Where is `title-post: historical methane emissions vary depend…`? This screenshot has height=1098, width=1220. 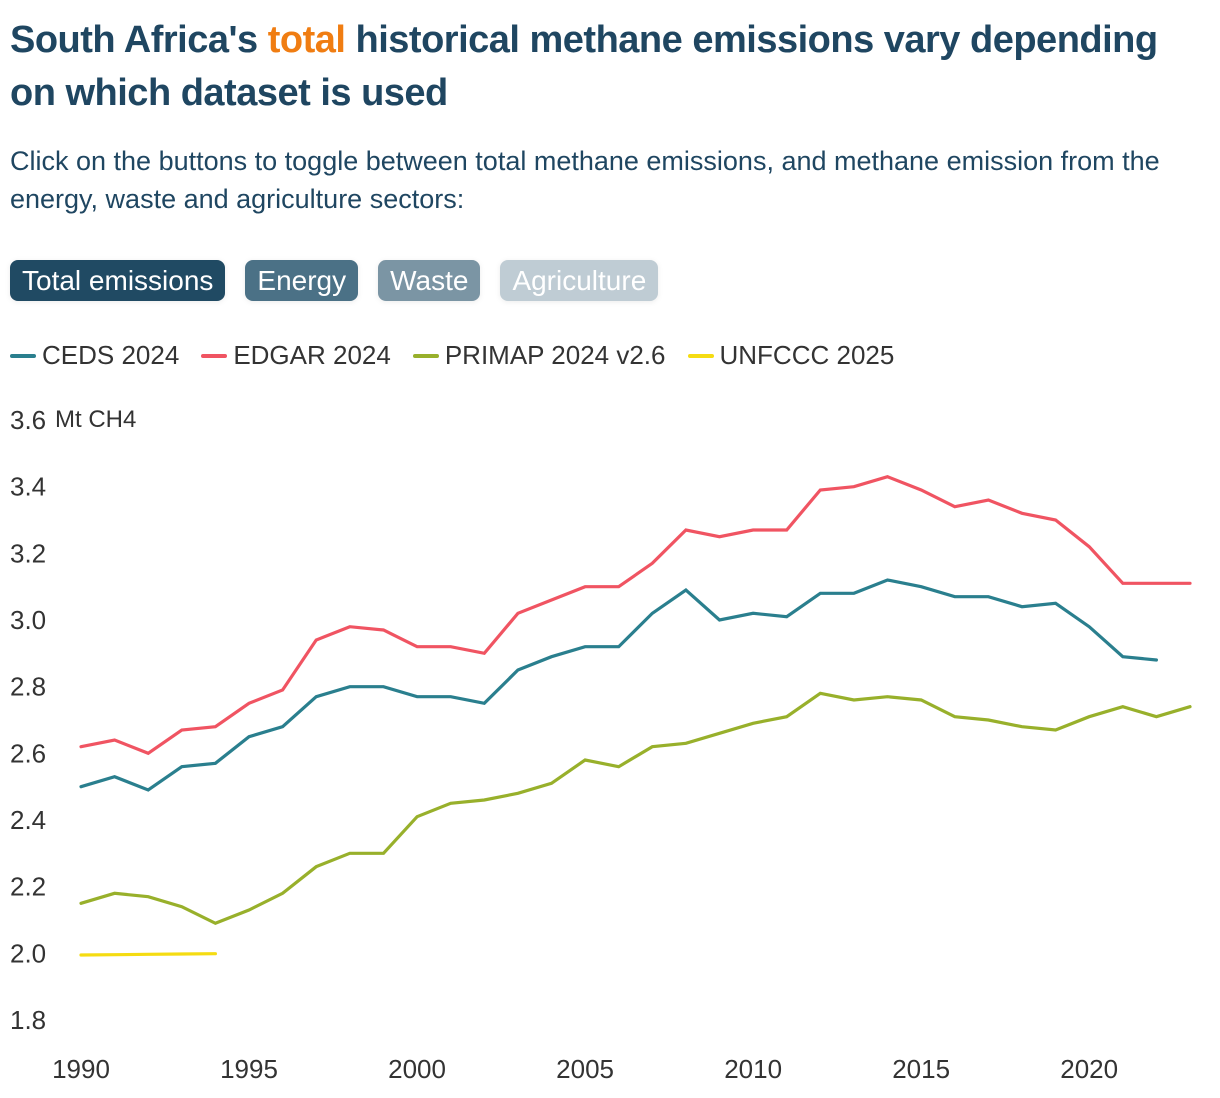 title-post: historical methane emissions vary depend… is located at coordinates (584, 66).